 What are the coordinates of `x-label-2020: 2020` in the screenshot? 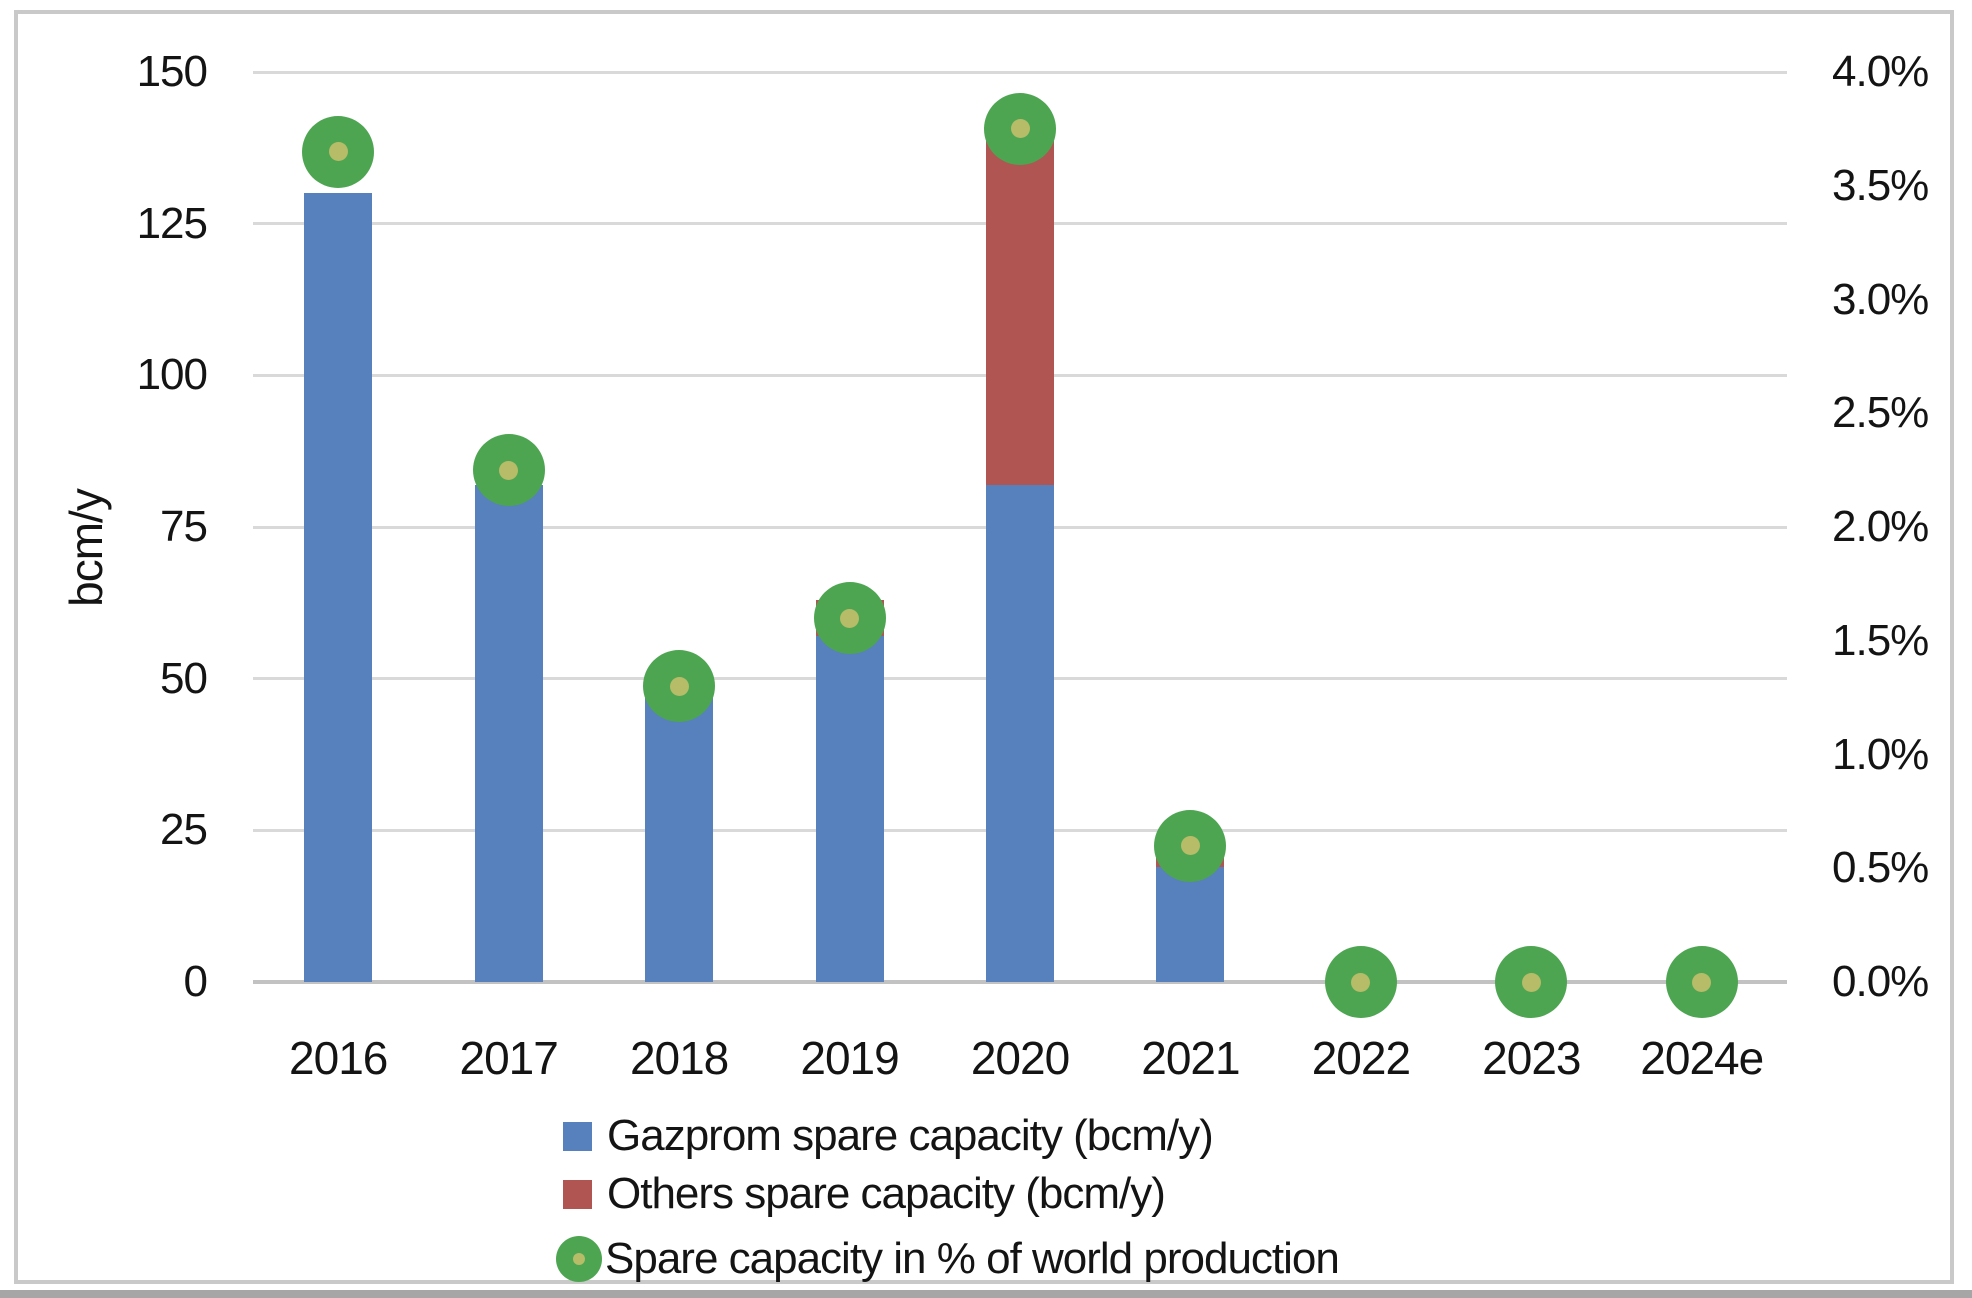 It's located at (1020, 1058).